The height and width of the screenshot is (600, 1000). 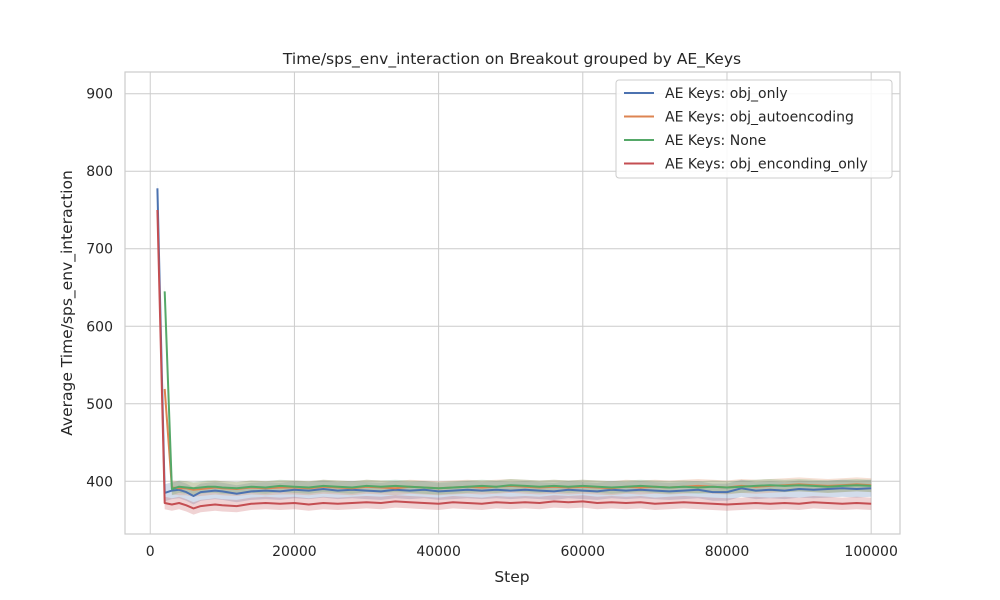 I want to click on legend-label-2: AE Keys: None, so click(x=715, y=141).